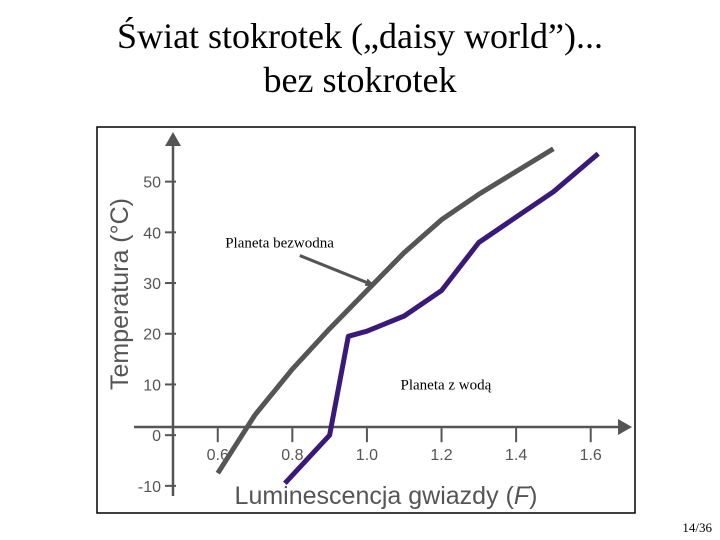  I want to click on y-tick-label: 30, so click(152, 284).